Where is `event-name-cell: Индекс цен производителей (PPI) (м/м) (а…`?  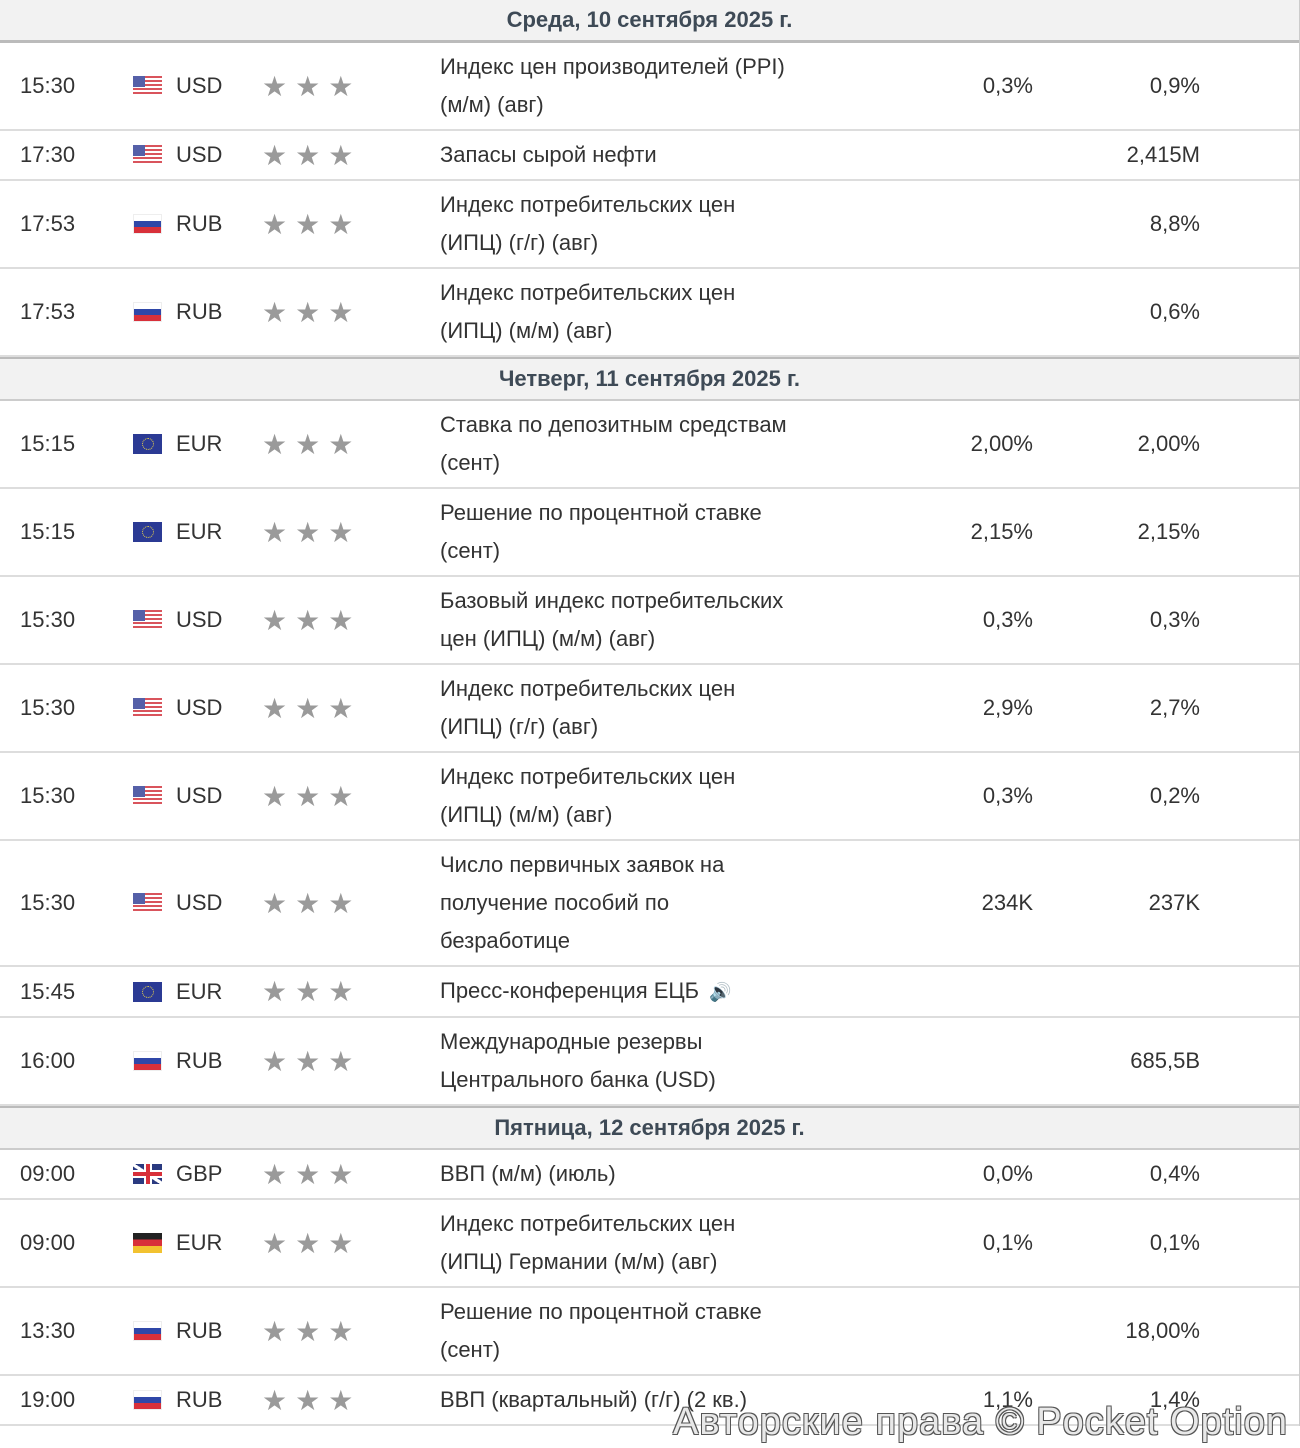
event-name-cell: Индекс цен производителей (PPI) (м/м) (а… is located at coordinates (620, 86).